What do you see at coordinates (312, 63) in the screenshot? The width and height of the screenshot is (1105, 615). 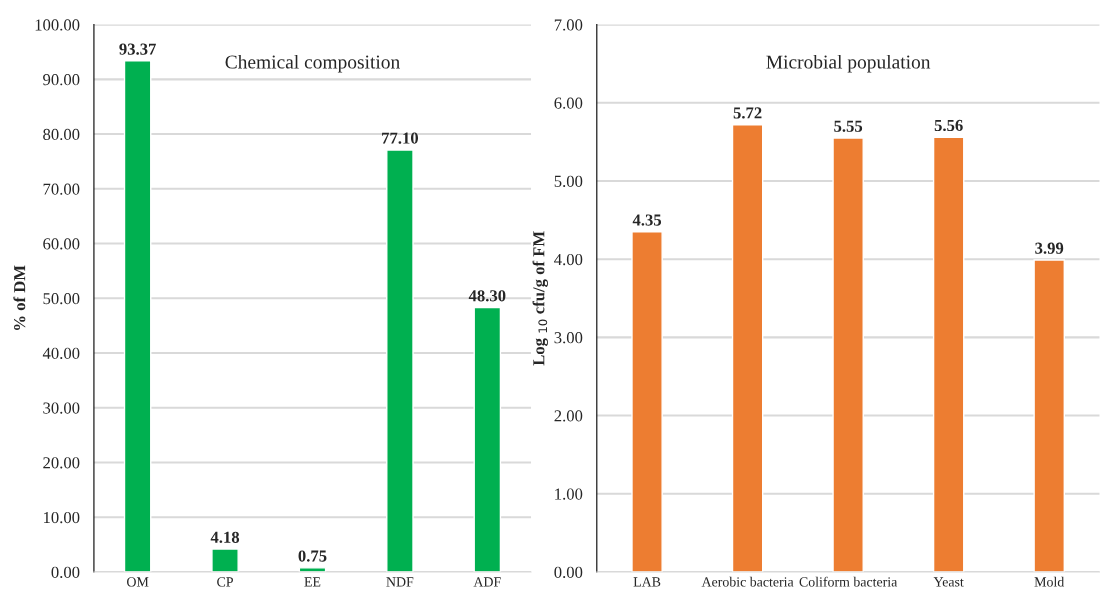 I see `text: Chemical composition` at bounding box center [312, 63].